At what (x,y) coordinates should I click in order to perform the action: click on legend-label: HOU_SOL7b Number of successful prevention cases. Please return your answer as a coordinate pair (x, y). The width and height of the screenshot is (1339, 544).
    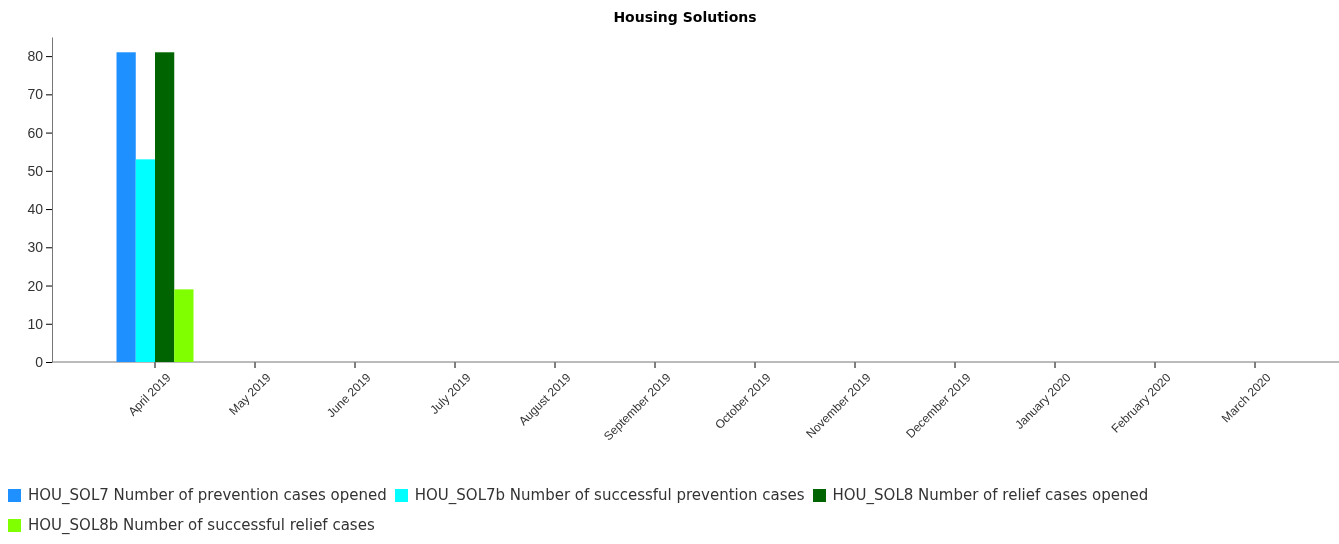
    Looking at the image, I should click on (609, 495).